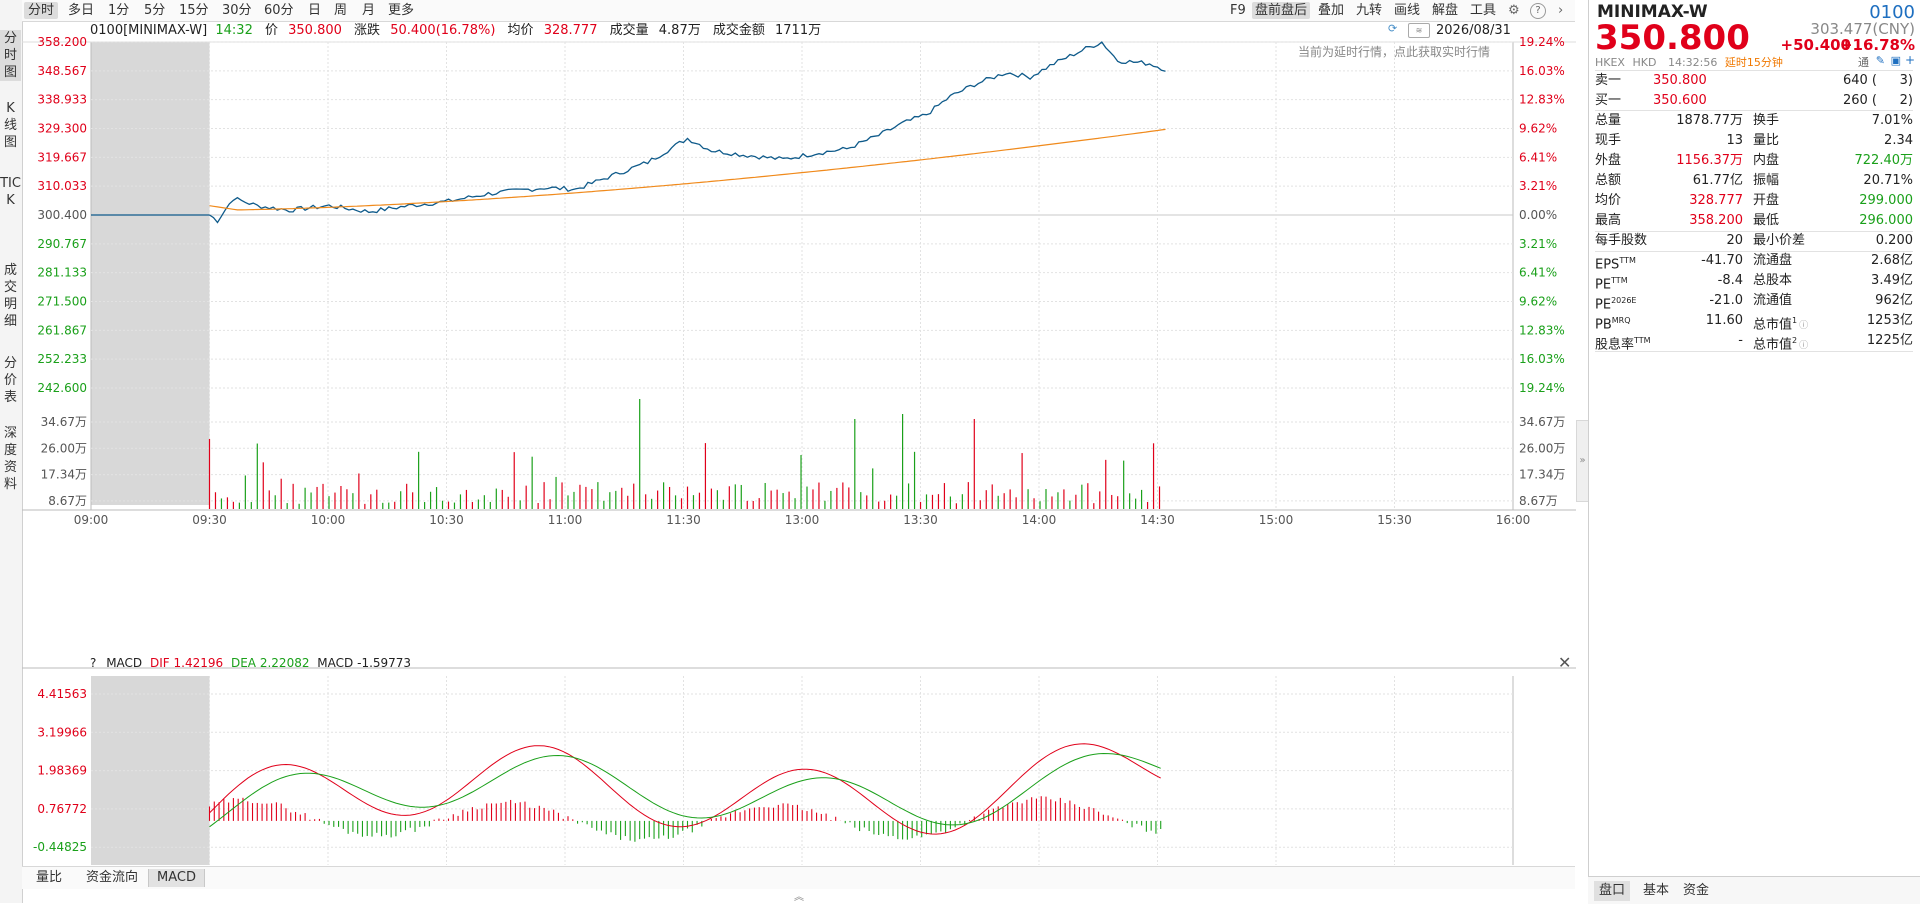 This screenshot has width=1920, height=904. I want to click on draw-line-button: 画线, so click(1407, 10).